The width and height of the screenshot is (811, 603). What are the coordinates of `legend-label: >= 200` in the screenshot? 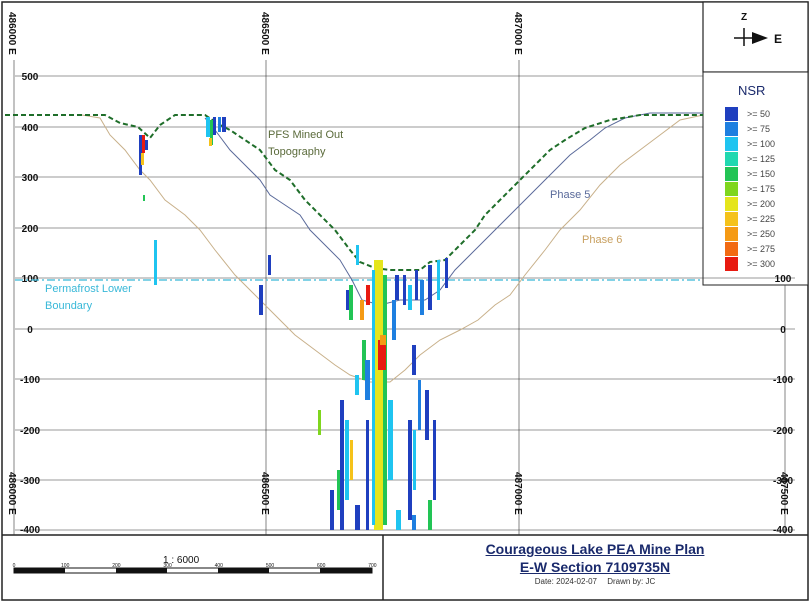 It's located at (761, 204).